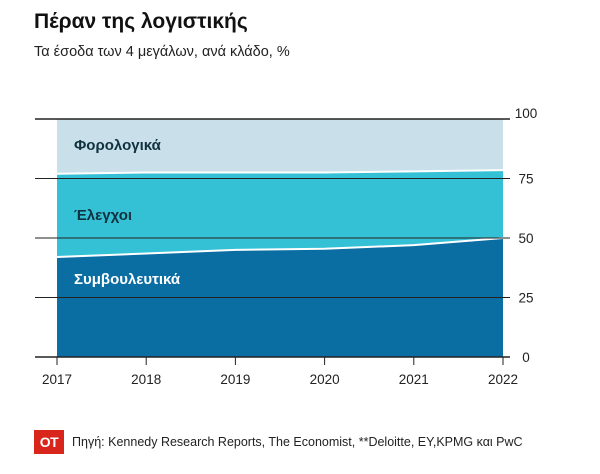  Describe the element at coordinates (325, 379) in the screenshot. I see `x-tick-label: 2020` at that location.